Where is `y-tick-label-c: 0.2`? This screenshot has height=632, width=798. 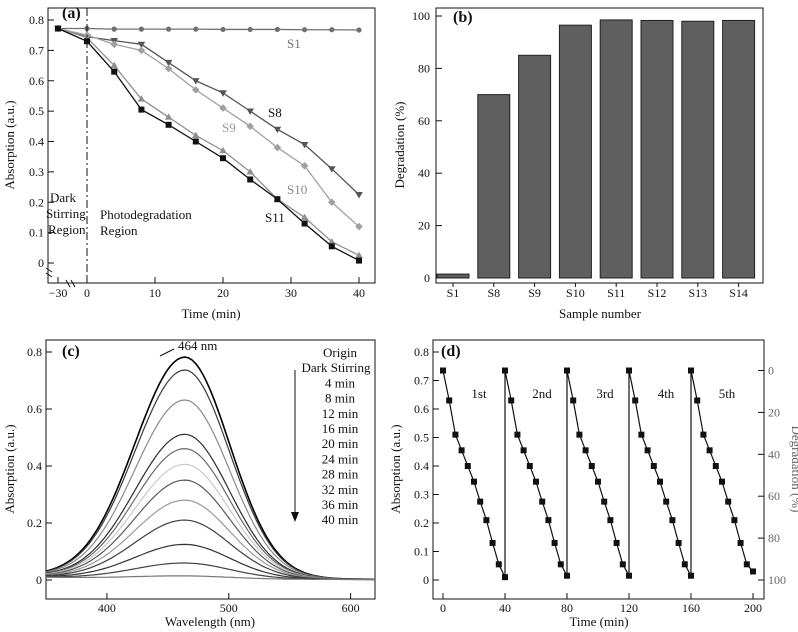 y-tick-label-c: 0.2 is located at coordinates (34, 523).